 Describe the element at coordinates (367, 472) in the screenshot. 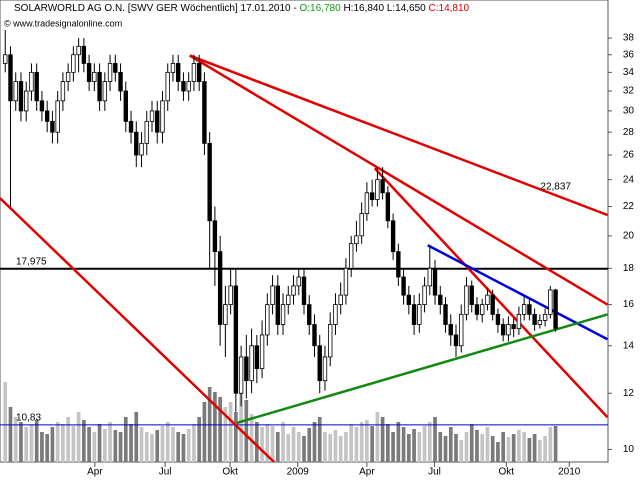

I see `x-tick-label: Apr` at that location.